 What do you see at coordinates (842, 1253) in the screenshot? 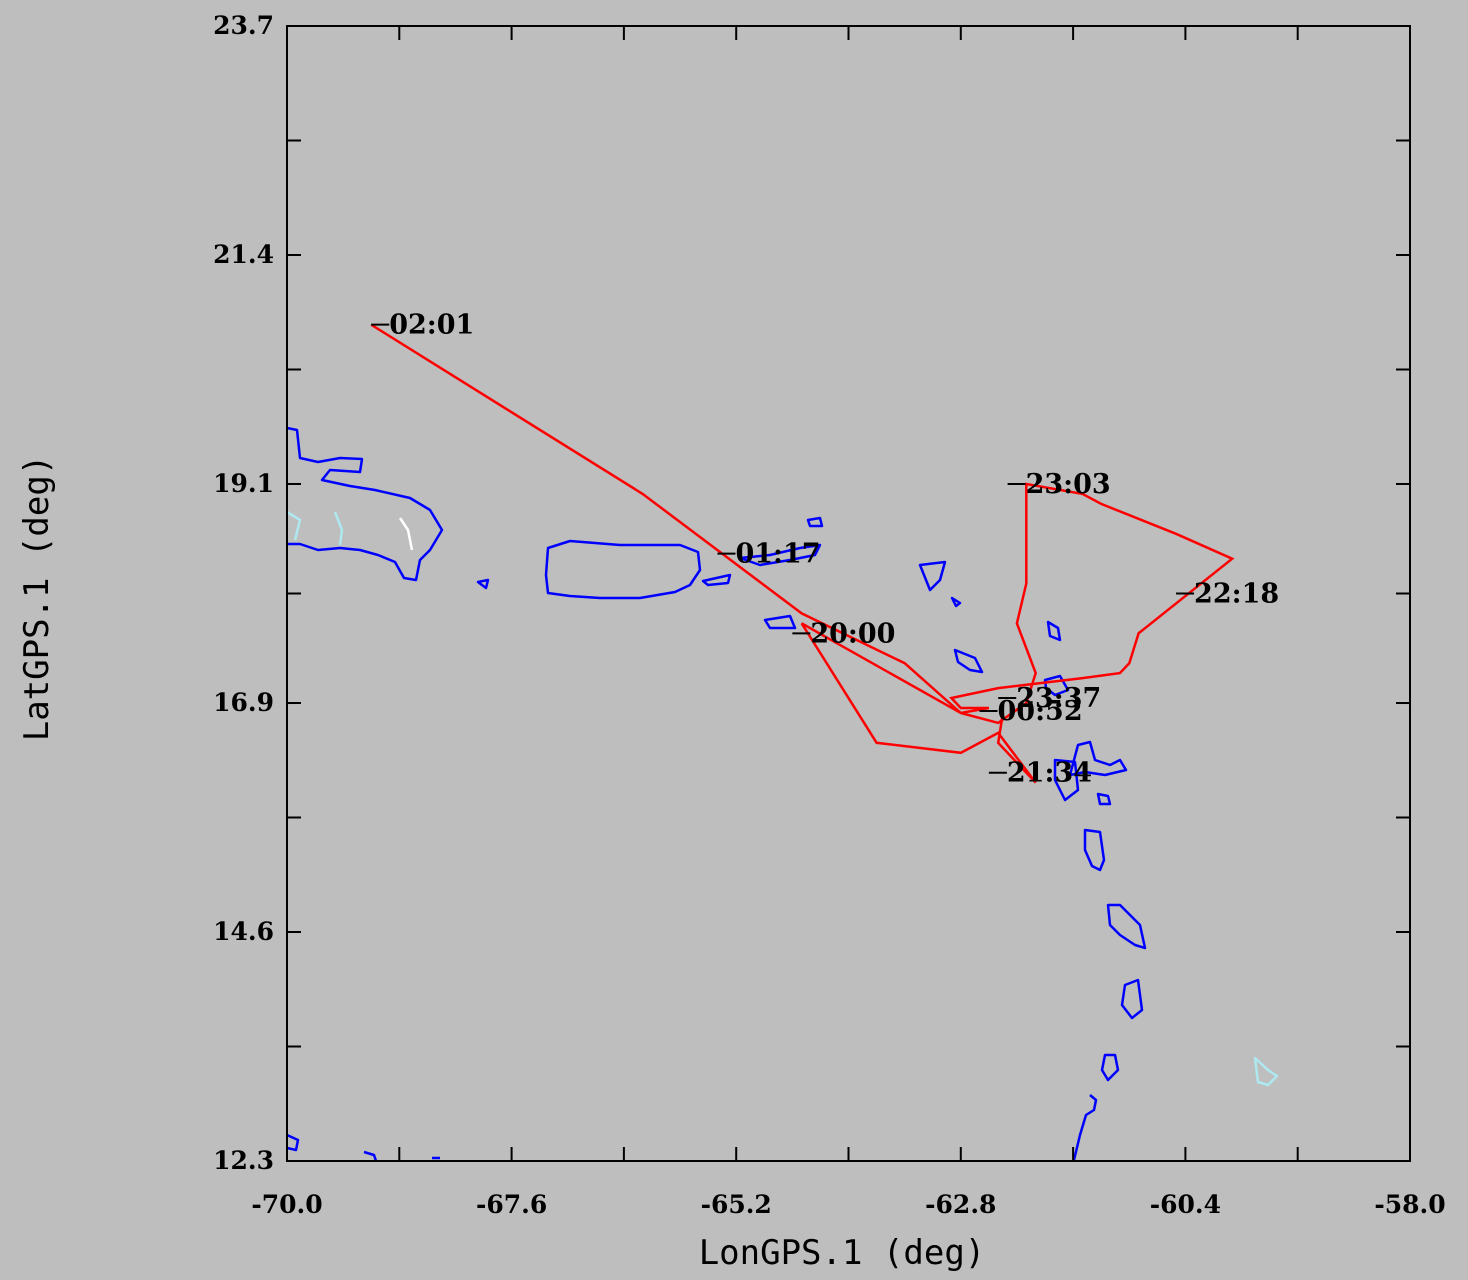
I see `x-axis-title: LonGPS.1 (deg)` at bounding box center [842, 1253].